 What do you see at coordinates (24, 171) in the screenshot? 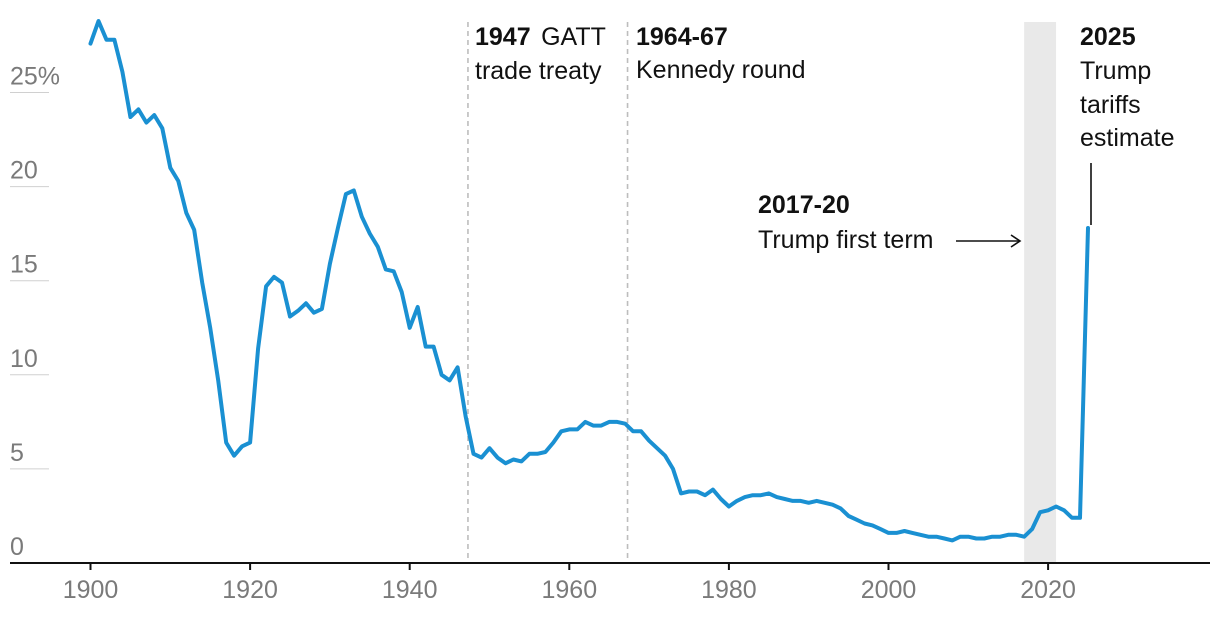
I see `y-tick-label: 20` at bounding box center [24, 171].